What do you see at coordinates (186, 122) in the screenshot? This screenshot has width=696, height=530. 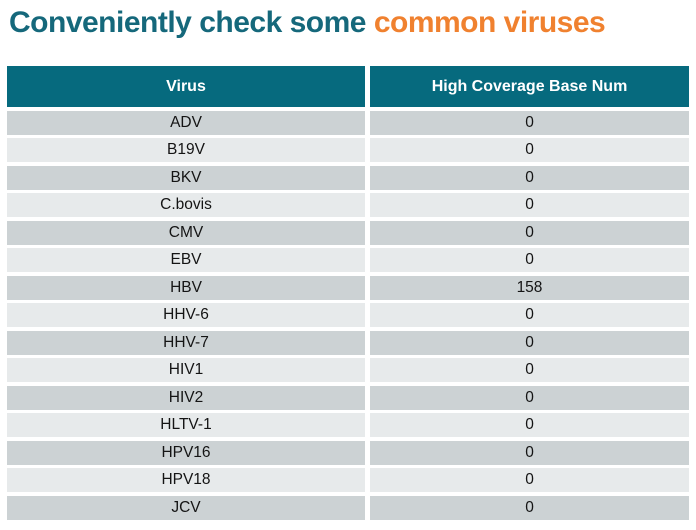 I see `virus-name-cell: ADV` at bounding box center [186, 122].